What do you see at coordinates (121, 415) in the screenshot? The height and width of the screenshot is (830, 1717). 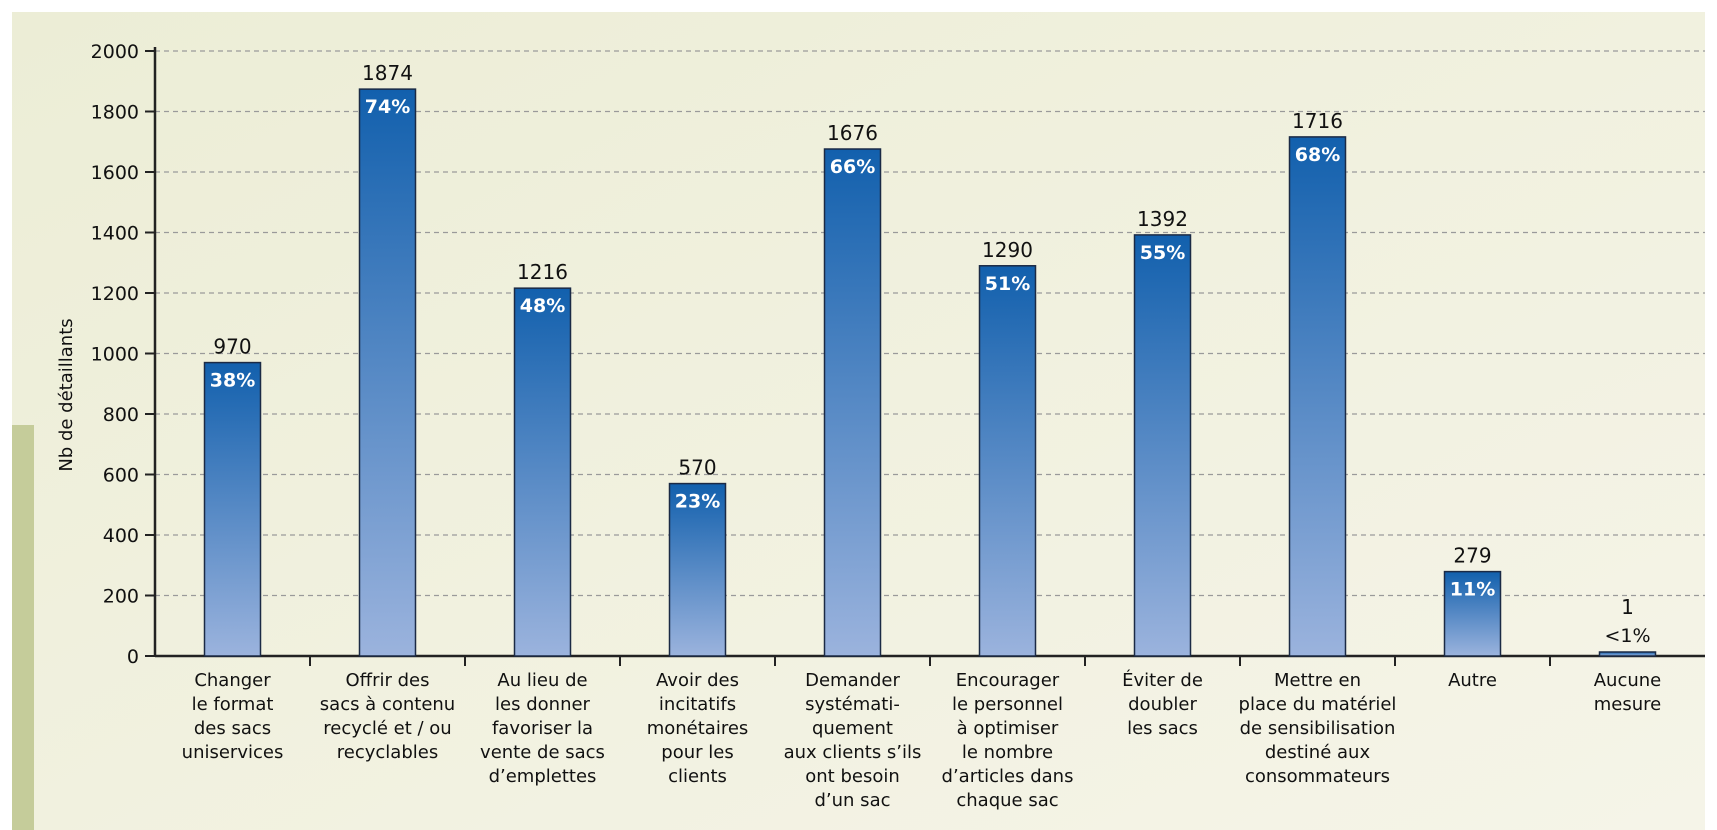 I see `y-tick-label: 800` at bounding box center [121, 415].